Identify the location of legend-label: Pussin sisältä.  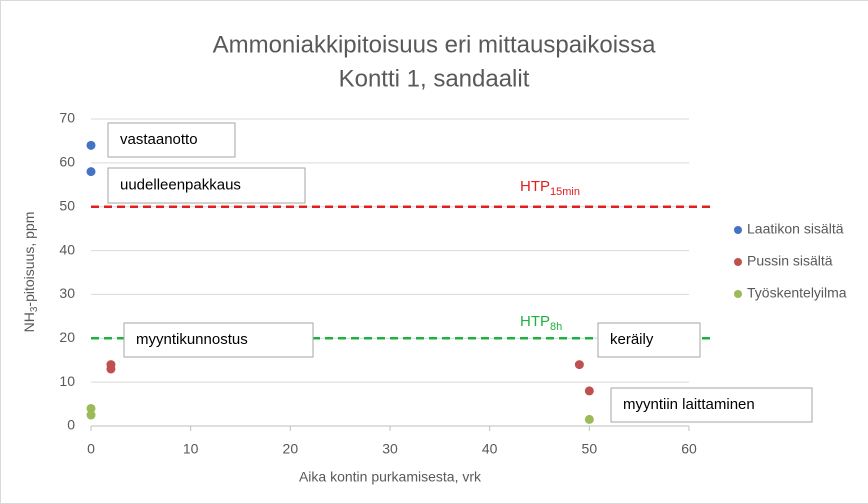
(790, 261).